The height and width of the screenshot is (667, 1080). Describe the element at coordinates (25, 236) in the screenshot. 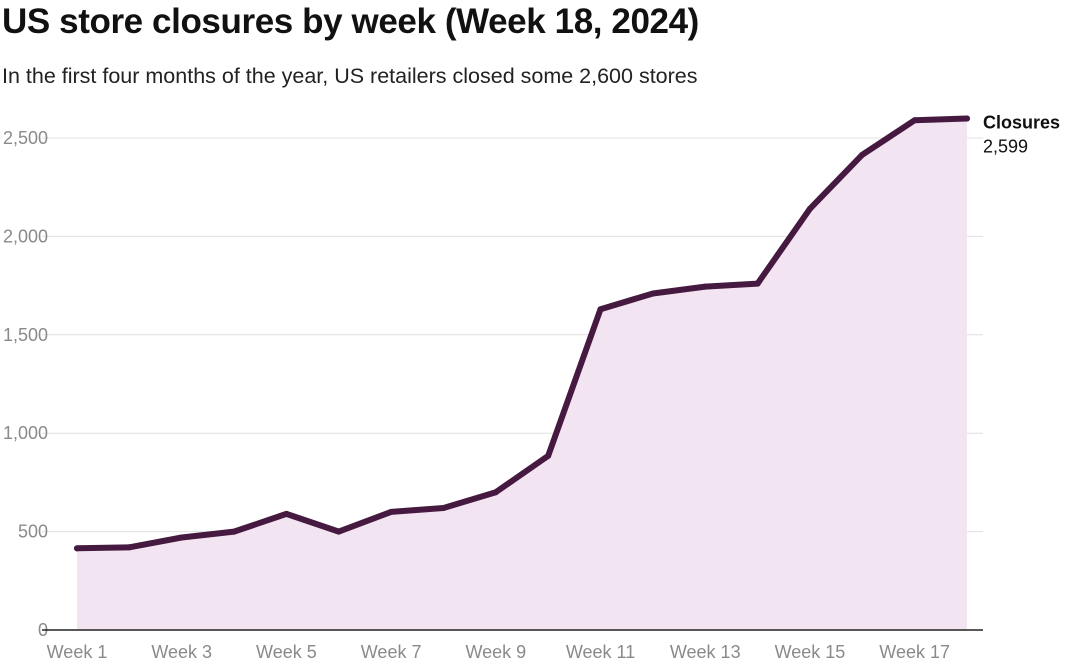

I see `y-tick-label: 2,000` at that location.